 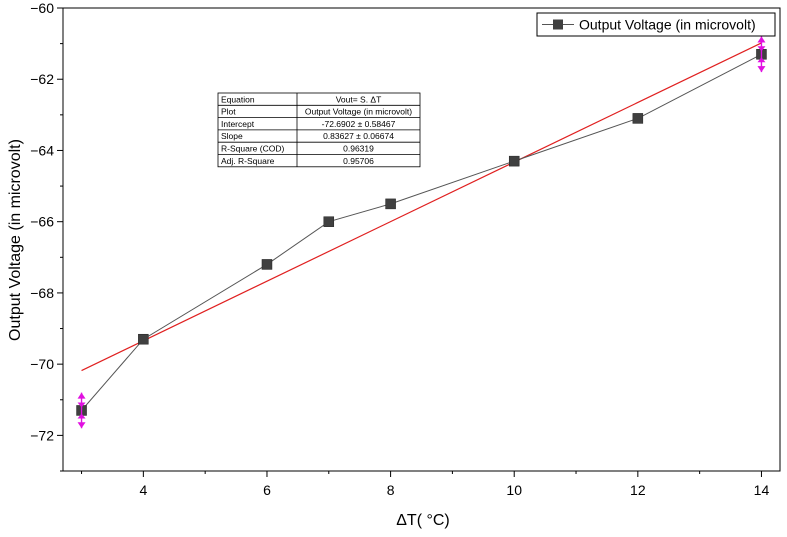 I want to click on y-tick-label: −60, so click(x=42, y=8).